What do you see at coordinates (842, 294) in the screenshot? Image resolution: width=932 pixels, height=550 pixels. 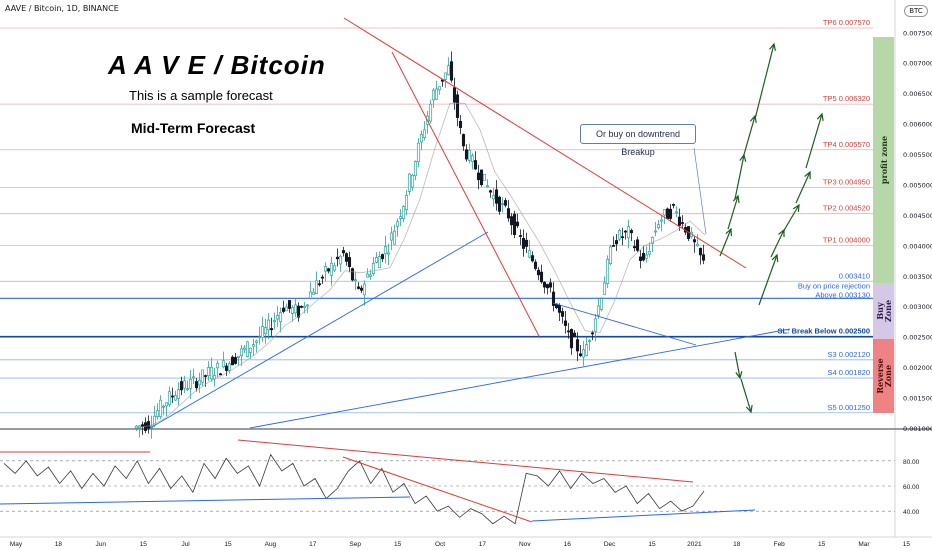 I see `price-level-label: Above 0.003130` at bounding box center [842, 294].